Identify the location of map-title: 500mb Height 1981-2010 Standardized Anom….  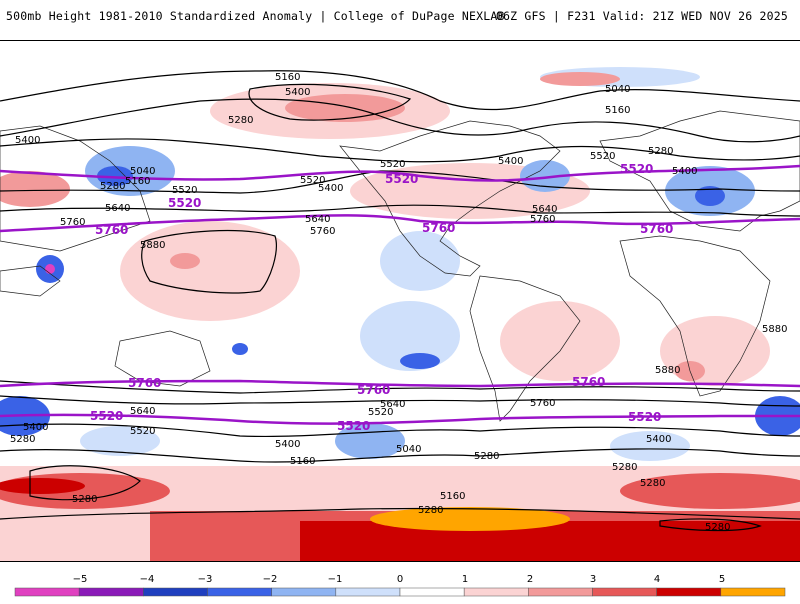
(255, 16).